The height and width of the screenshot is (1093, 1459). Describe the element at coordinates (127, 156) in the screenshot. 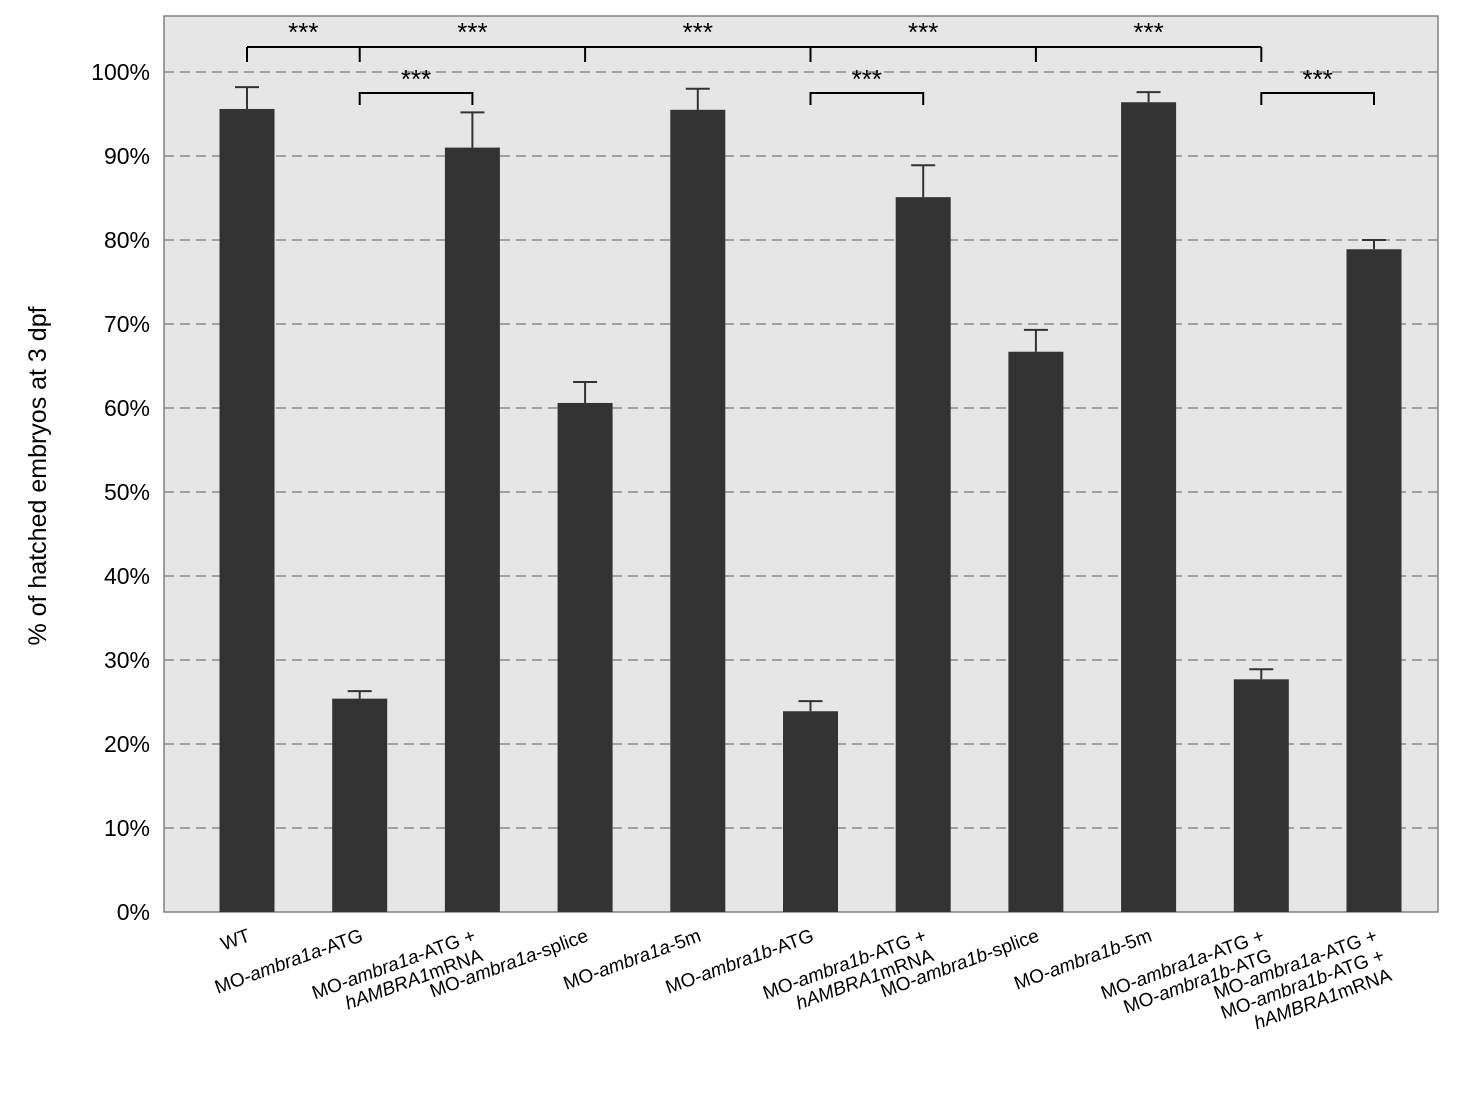

I see `y-tick-label: 90%` at that location.